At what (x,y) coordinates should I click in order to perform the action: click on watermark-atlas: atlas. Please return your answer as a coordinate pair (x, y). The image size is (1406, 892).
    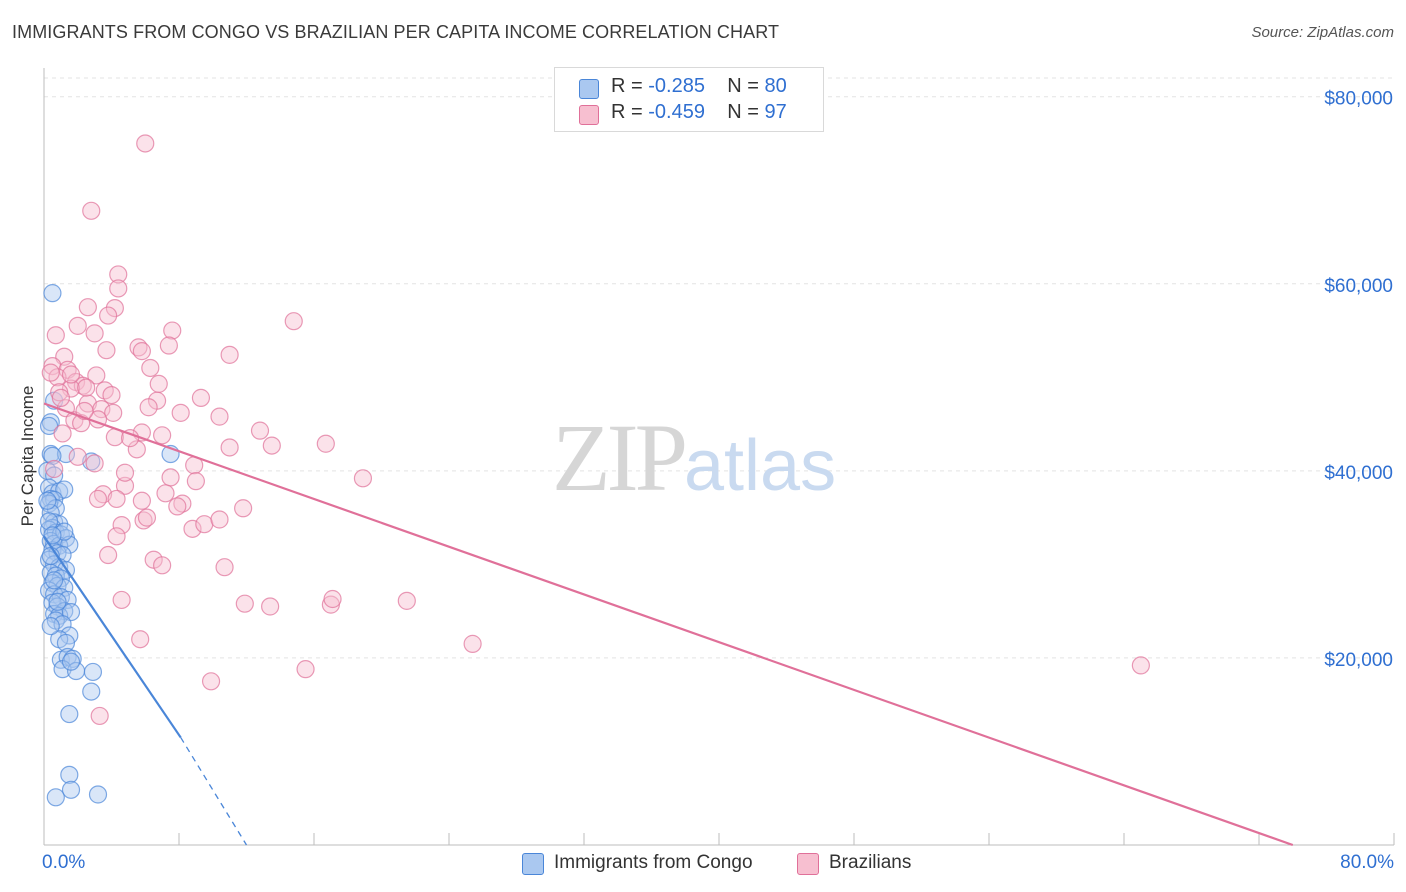
    Looking at the image, I should click on (760, 466).